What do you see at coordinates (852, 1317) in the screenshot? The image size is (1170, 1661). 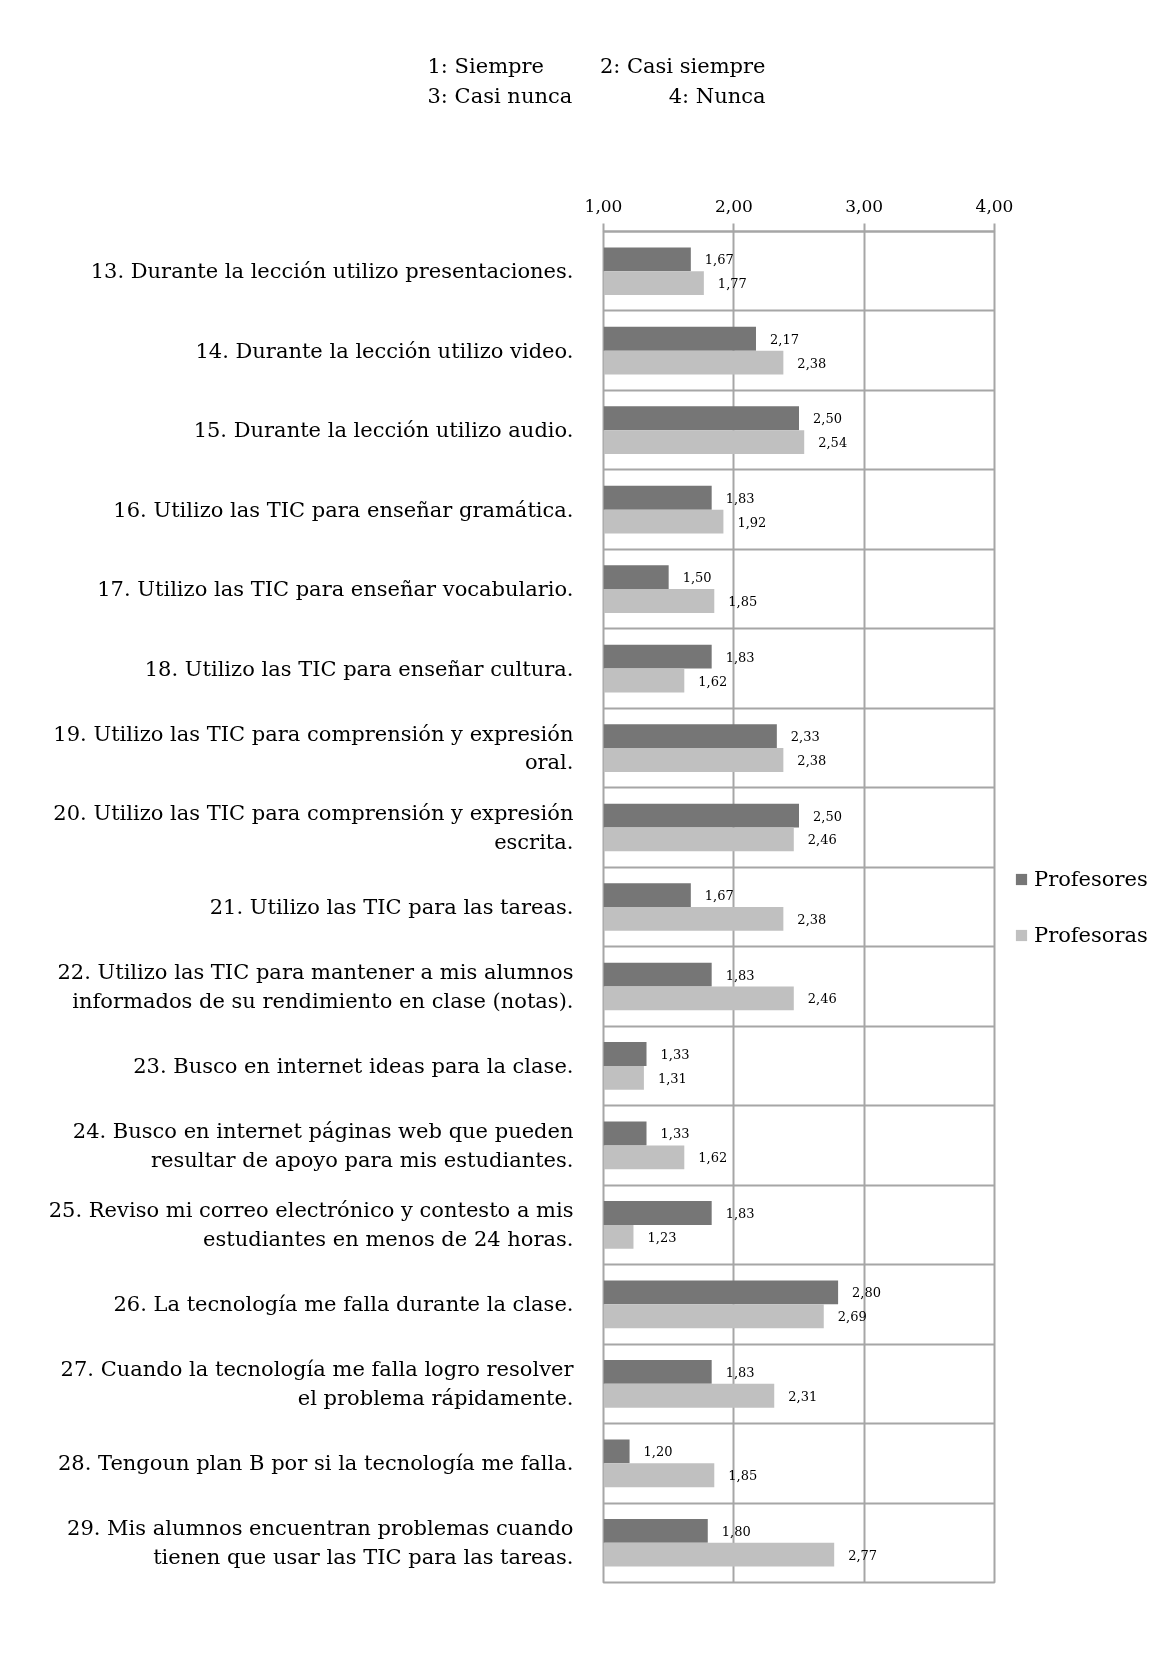 I see `data-label: 2,69` at bounding box center [852, 1317].